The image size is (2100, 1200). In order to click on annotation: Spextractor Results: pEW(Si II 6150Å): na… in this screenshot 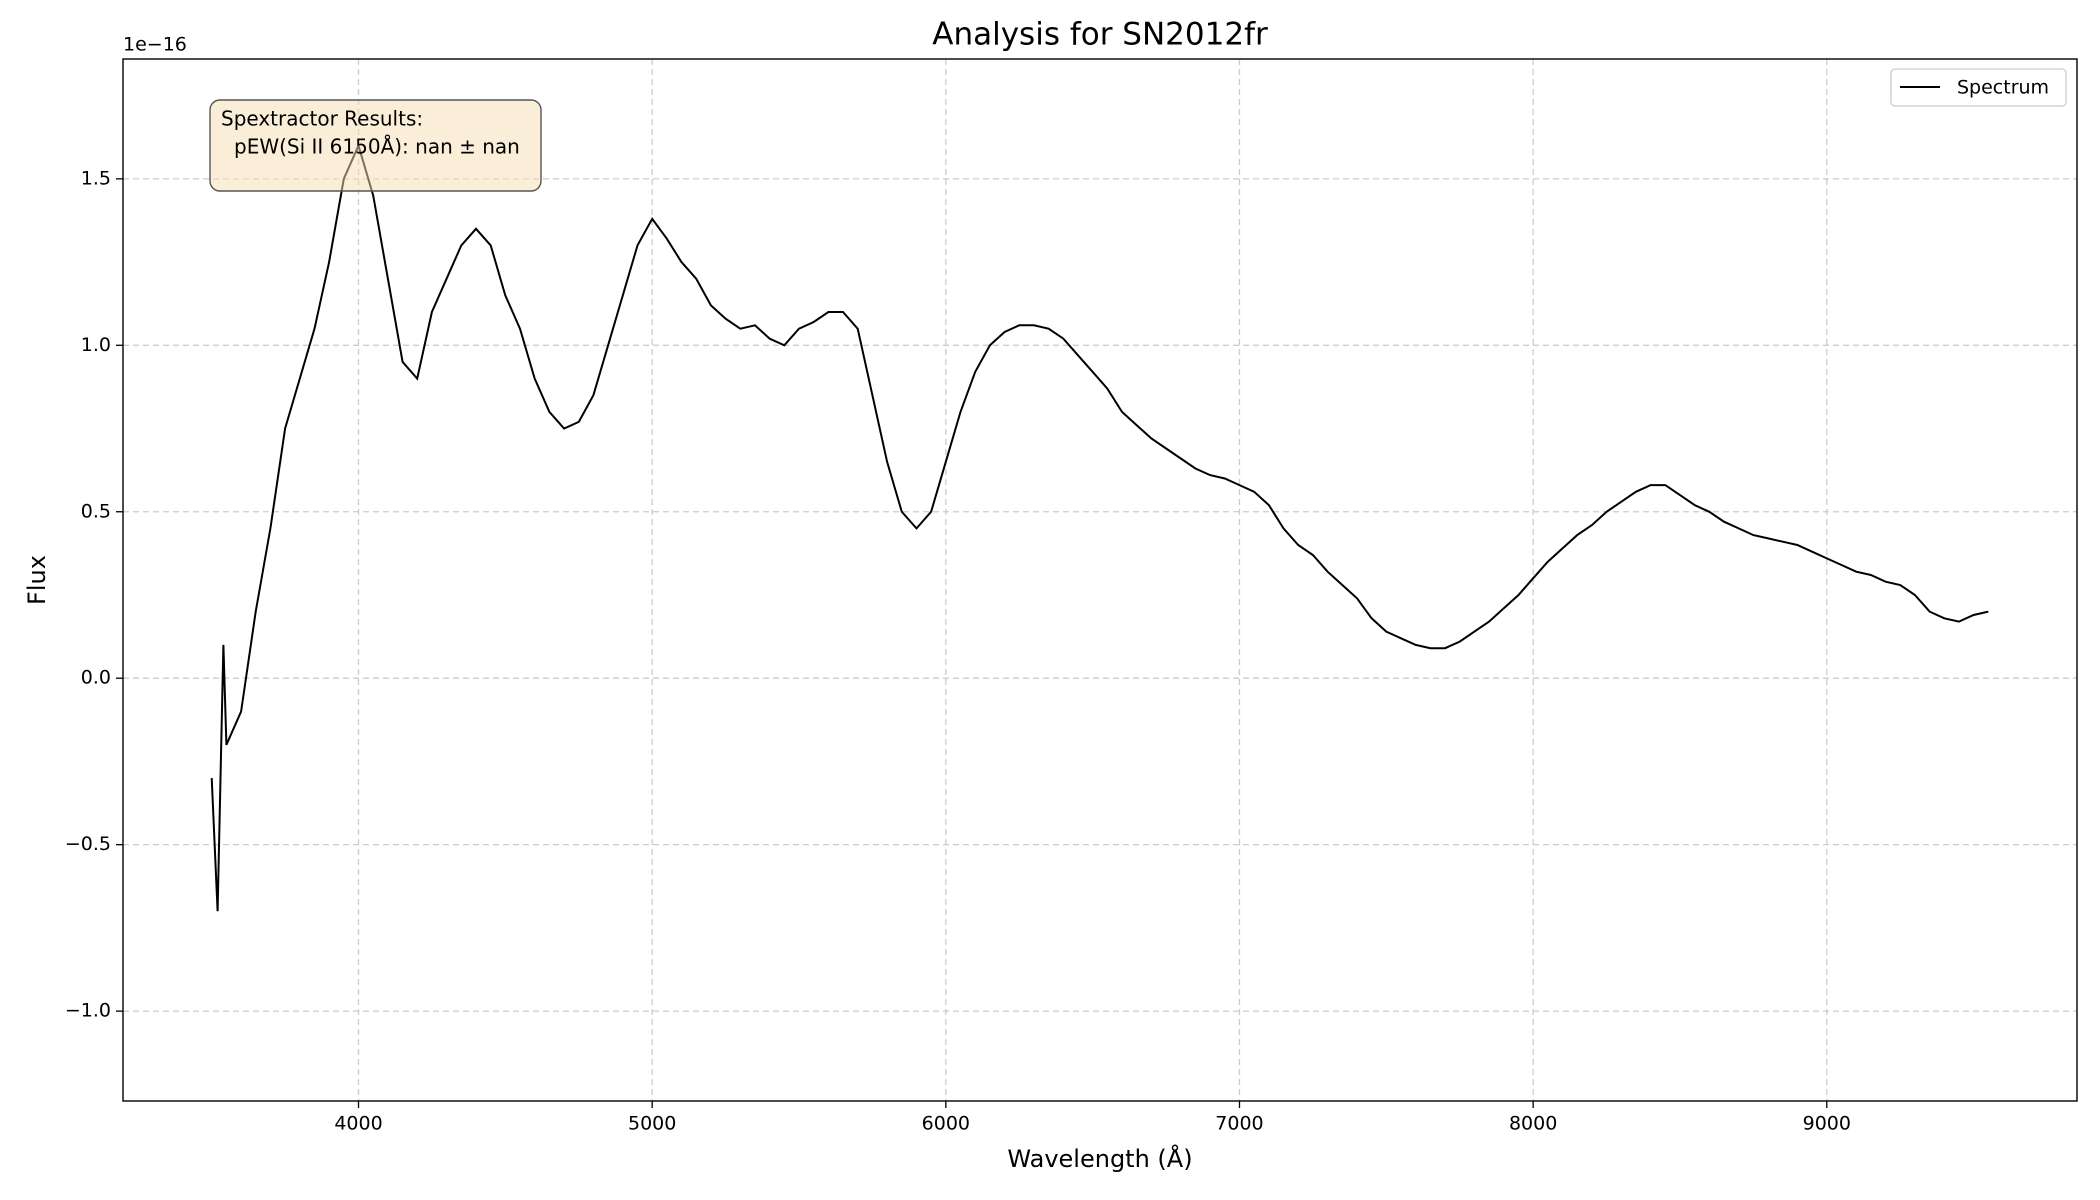, I will do `click(375, 145)`.